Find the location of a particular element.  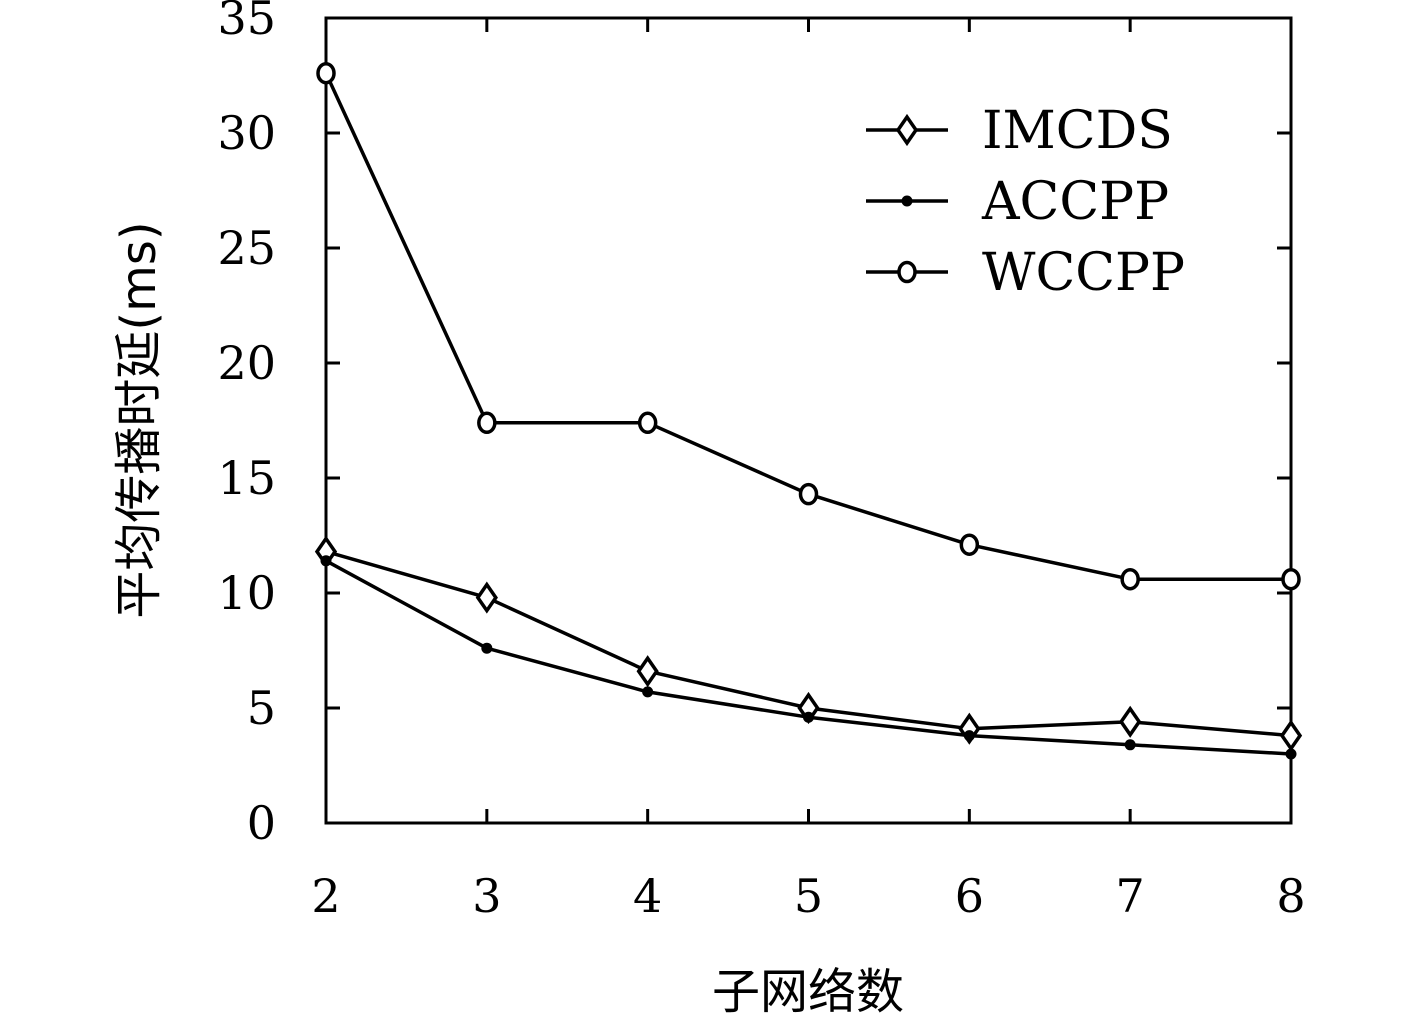

legend-label: IMCDS is located at coordinates (1077, 131).